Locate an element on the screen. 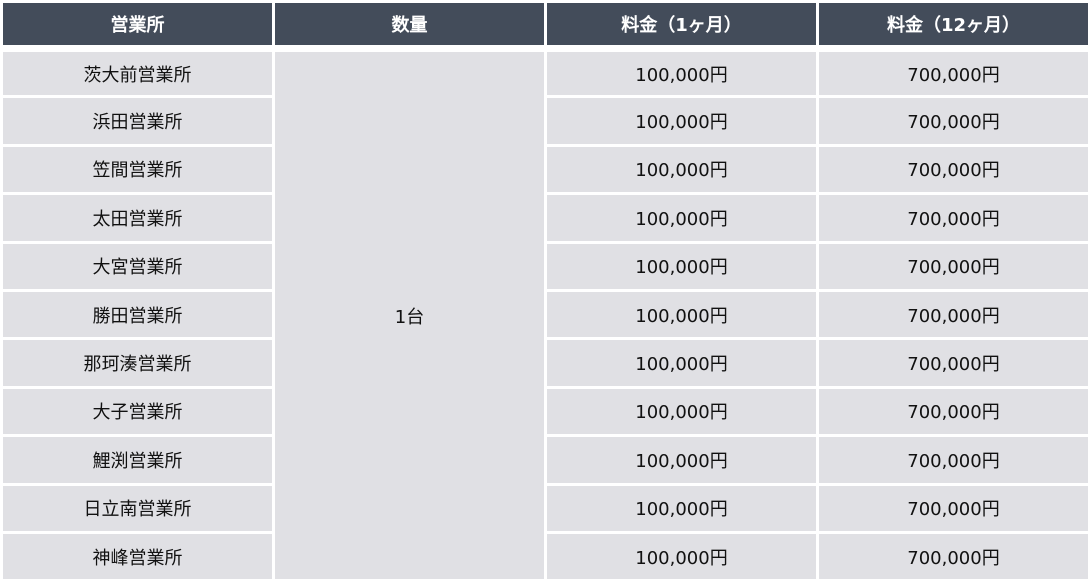 The height and width of the screenshot is (584, 1092). office-cell: 那珂湊営業所 is located at coordinates (137, 363).